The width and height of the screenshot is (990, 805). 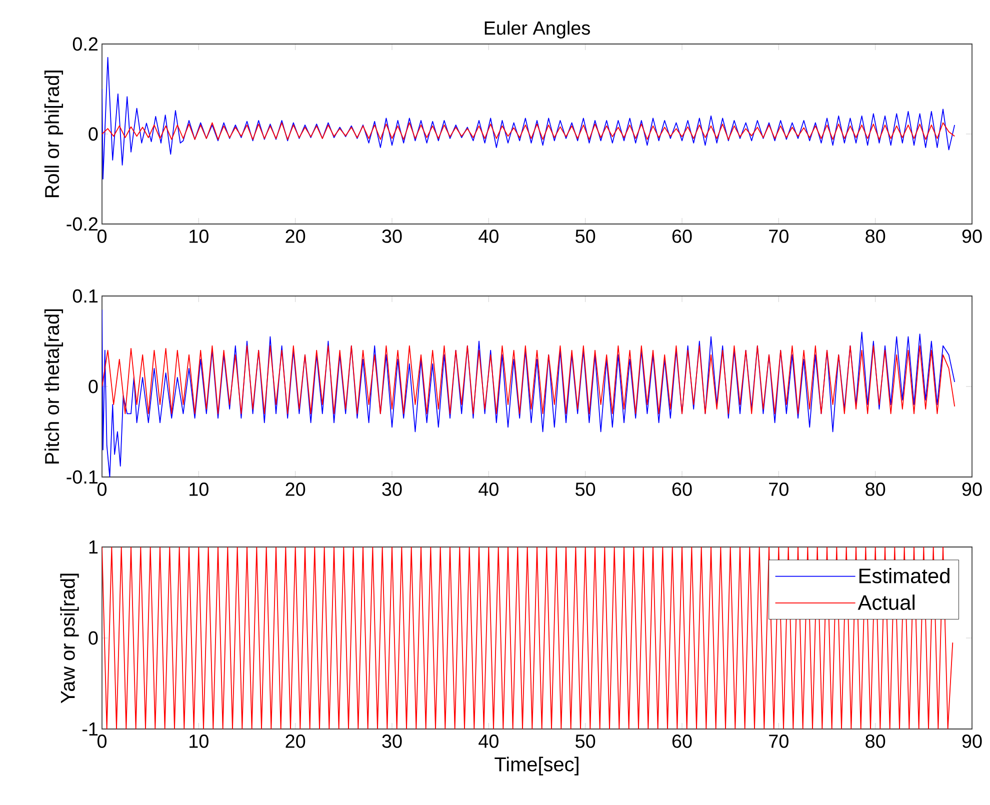 I want to click on y-tick-label: -1, so click(x=90, y=729).